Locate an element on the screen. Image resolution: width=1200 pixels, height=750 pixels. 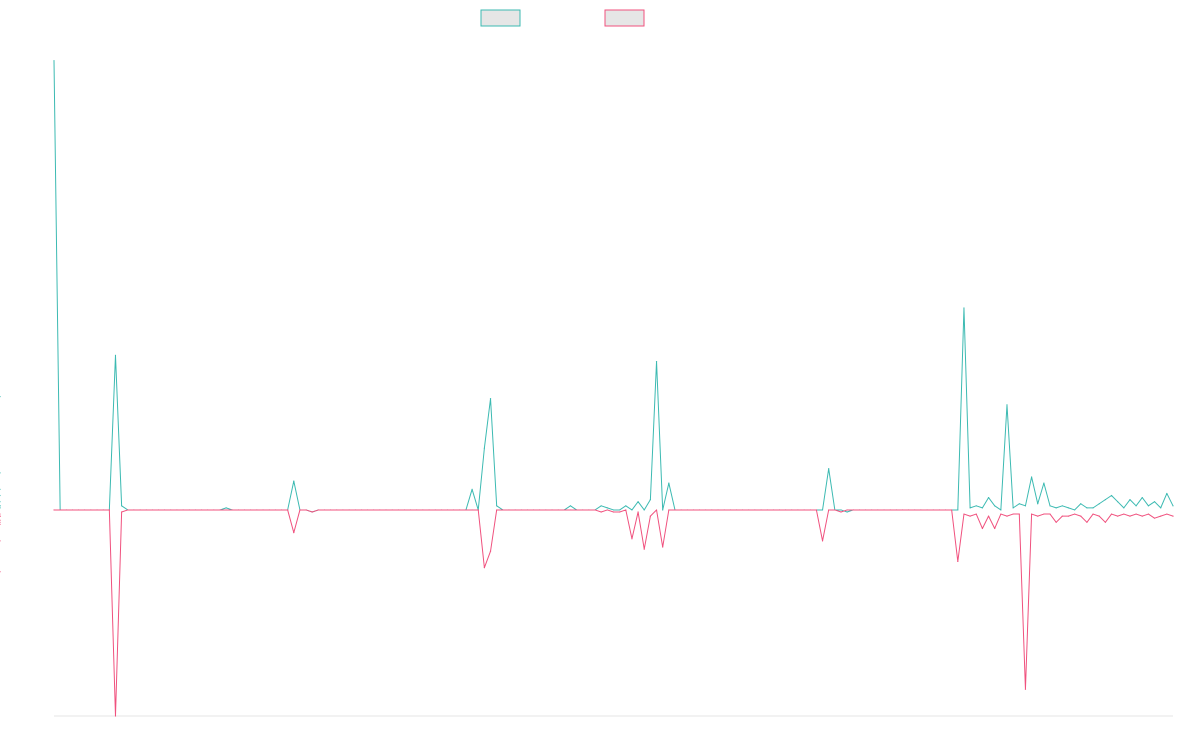
legend-swatch-series-b is located at coordinates (624, 18).